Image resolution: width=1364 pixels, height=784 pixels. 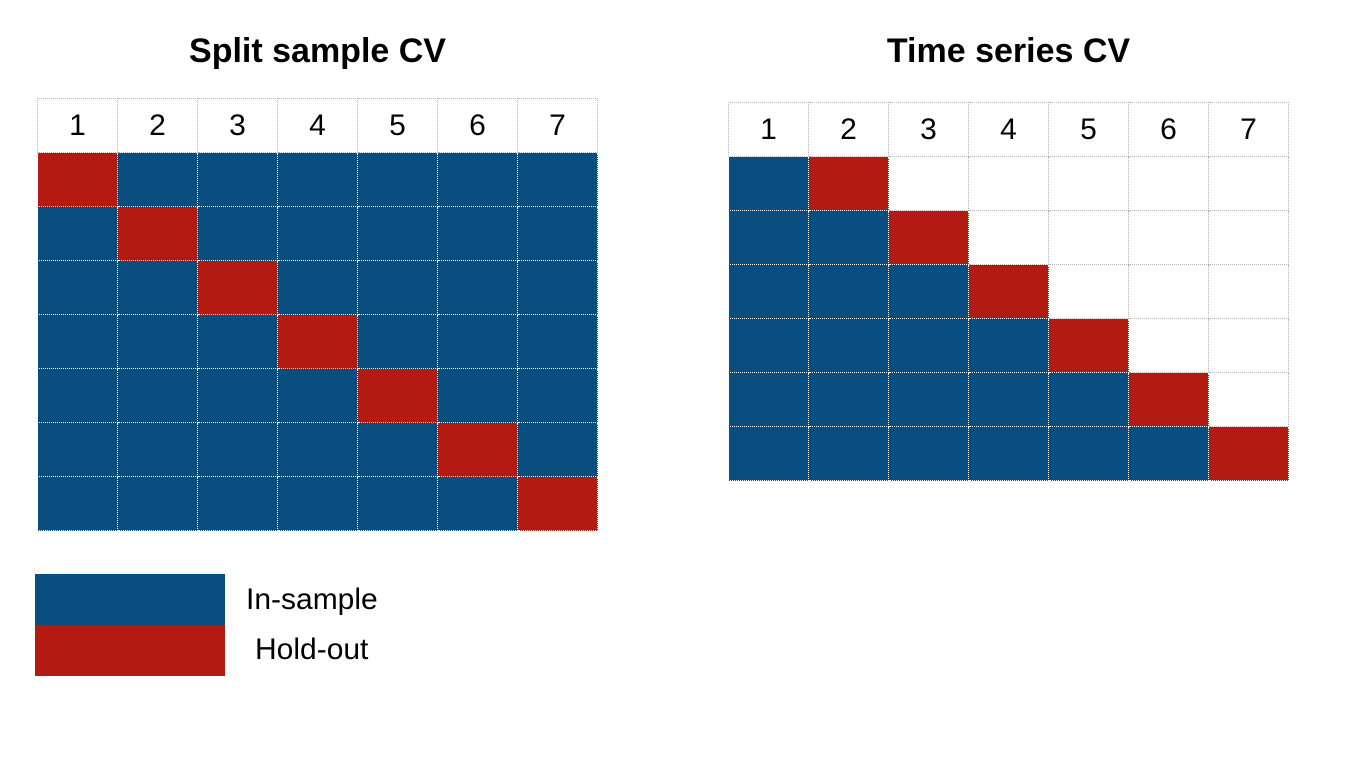 What do you see at coordinates (1008, 51) in the screenshot?
I see `time-series-cv-title: Time series CV` at bounding box center [1008, 51].